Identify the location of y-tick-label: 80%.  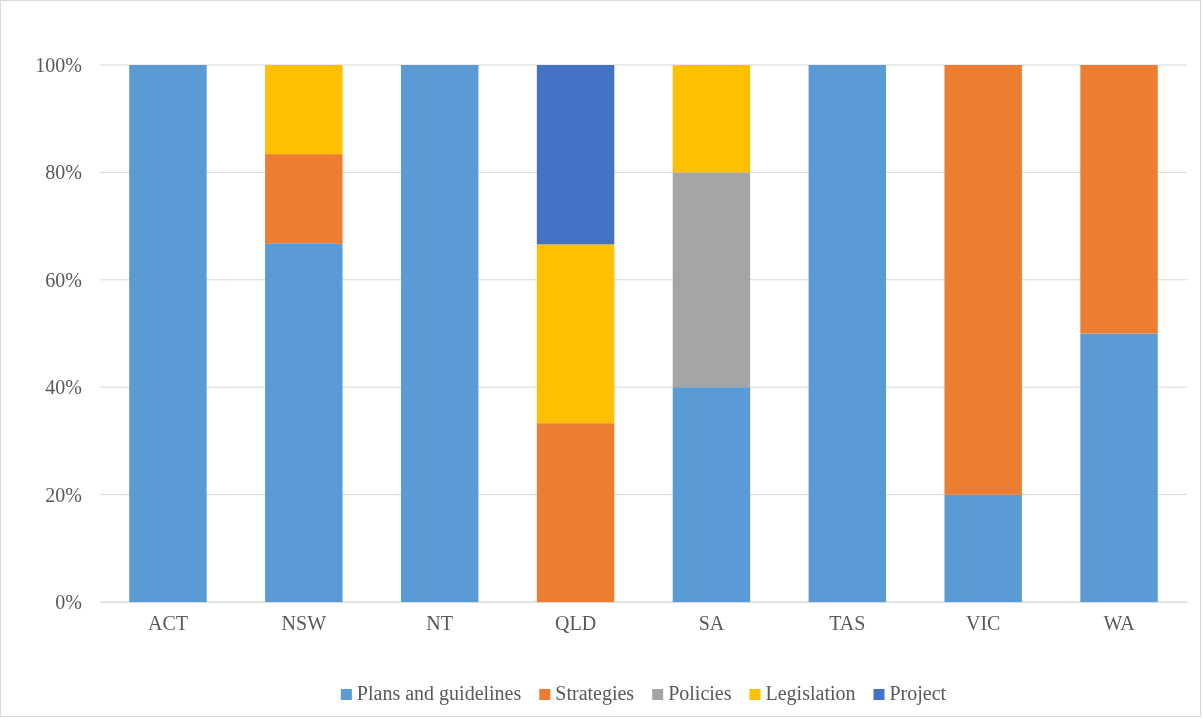
(63, 172).